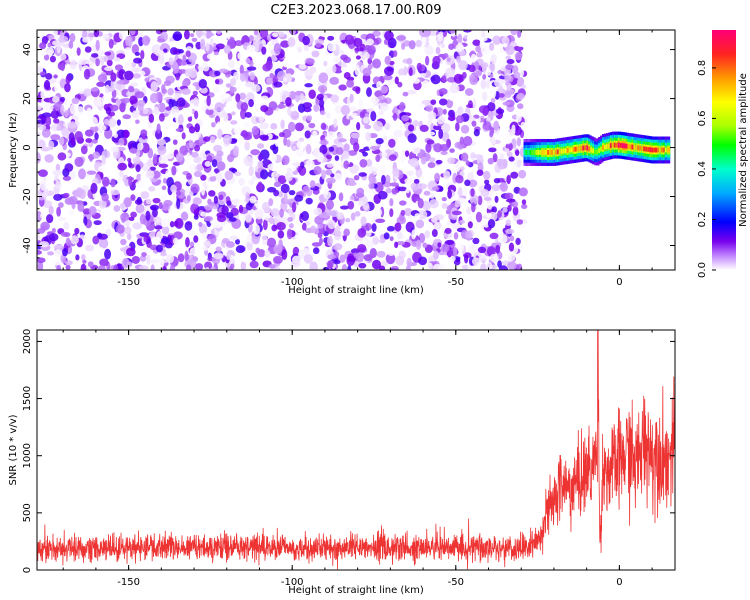 The height and width of the screenshot is (600, 750). Describe the element at coordinates (27, 455) in the screenshot. I see `y-tick-label: 1000` at that location.